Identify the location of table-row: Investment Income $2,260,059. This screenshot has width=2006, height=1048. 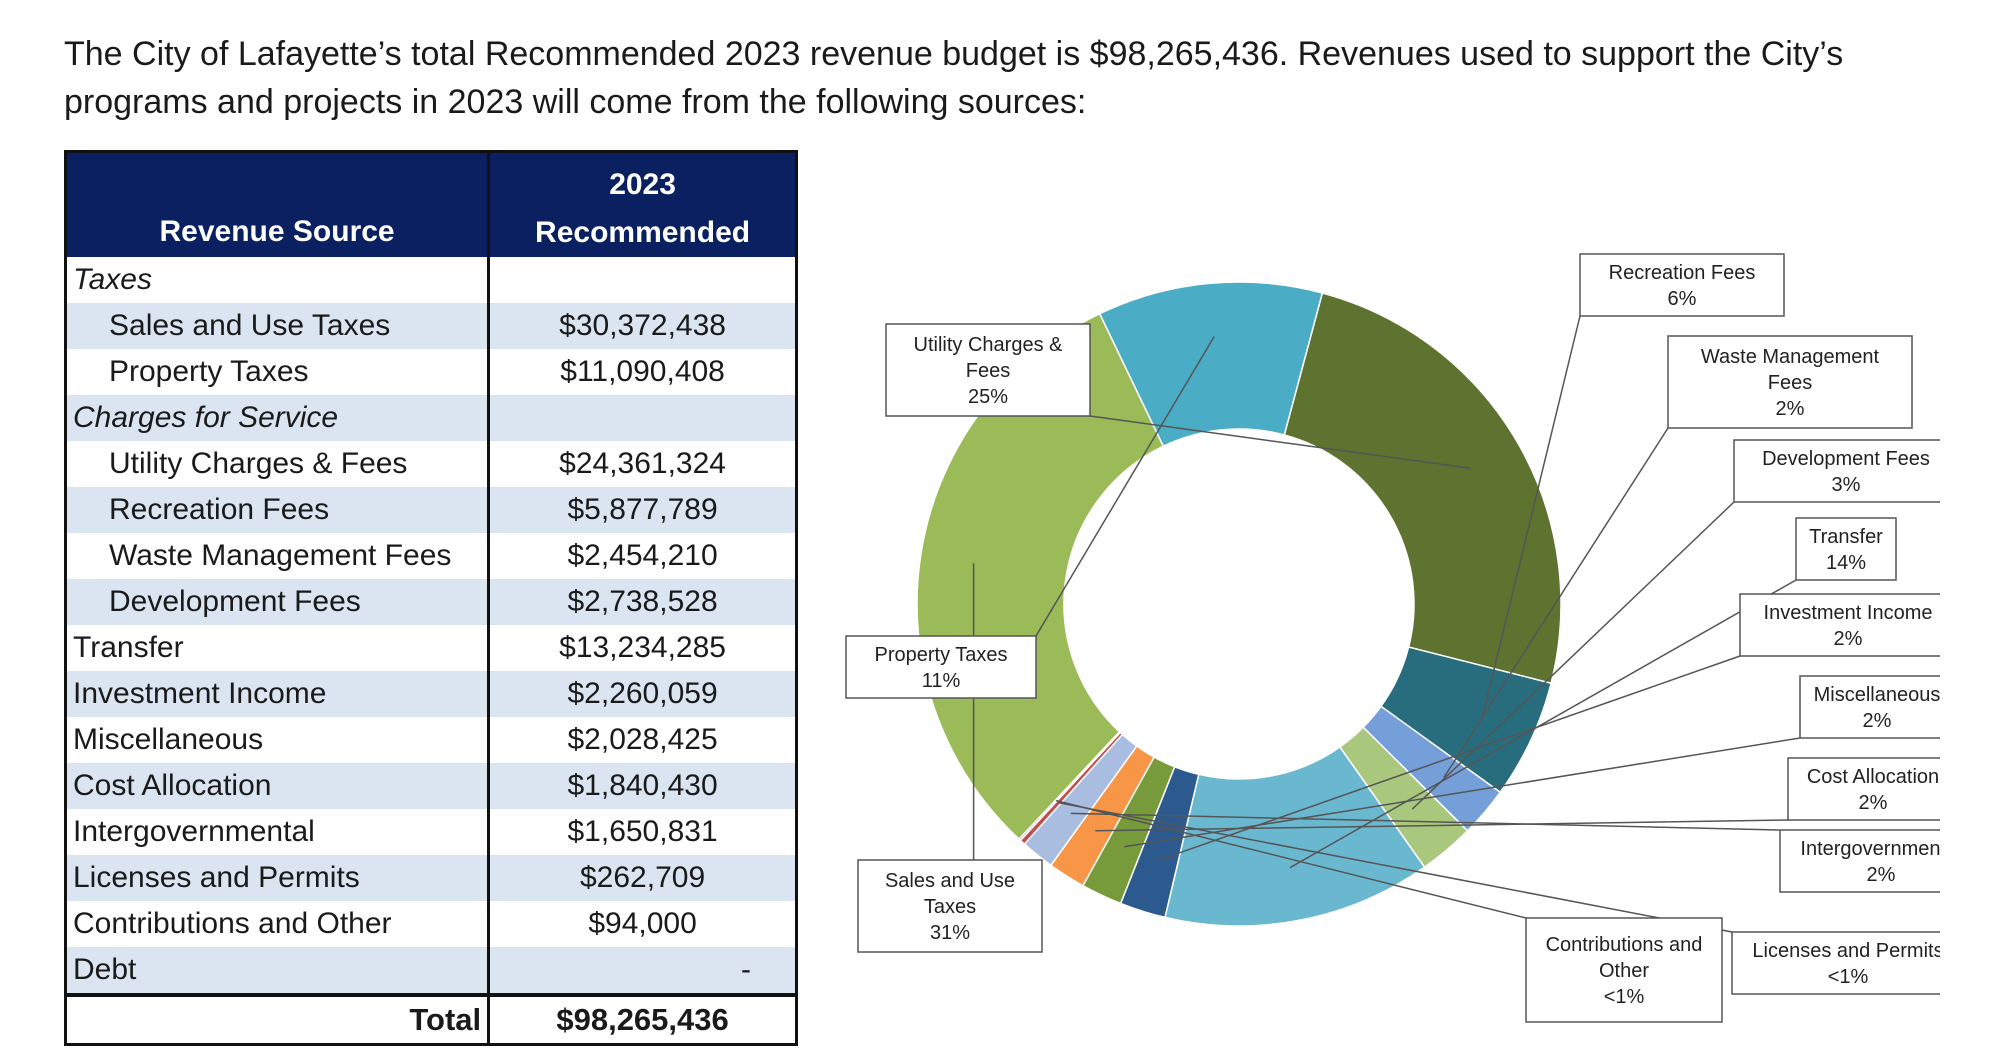
(431, 694).